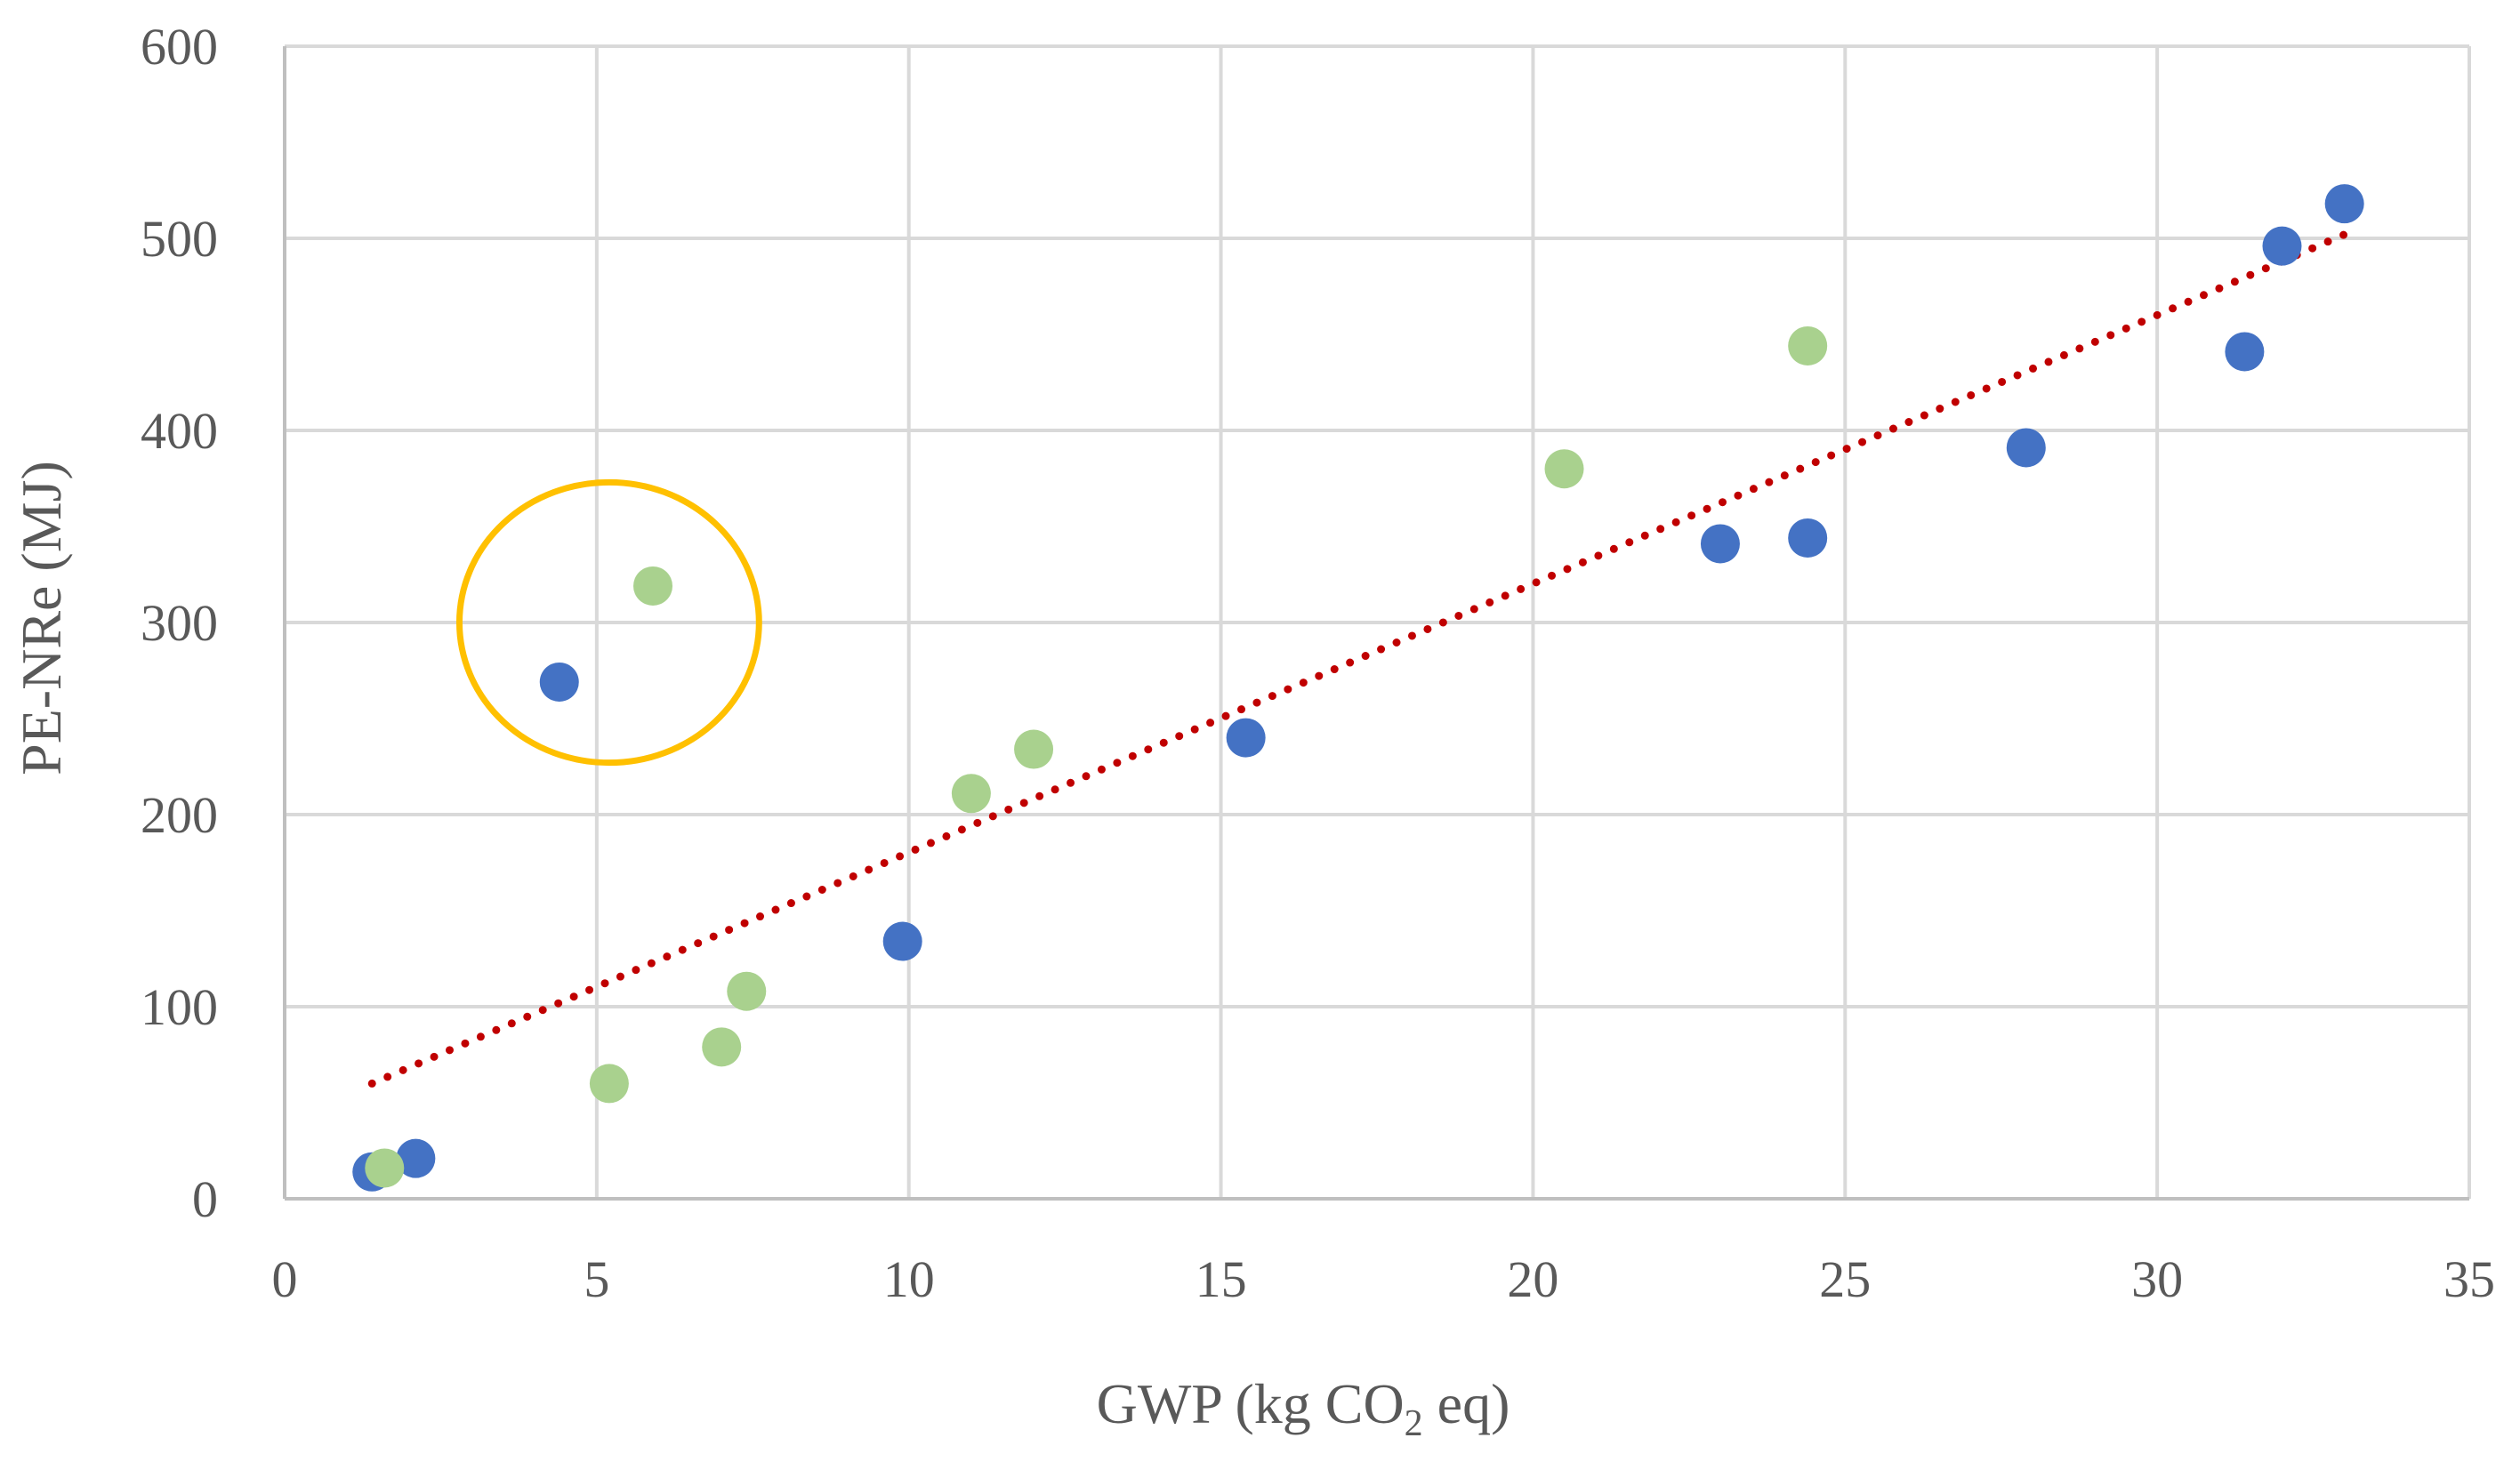 The image size is (2520, 1470). Describe the element at coordinates (41, 618) in the screenshot. I see `y-axis-title: PE-NRe (MJ)` at that location.